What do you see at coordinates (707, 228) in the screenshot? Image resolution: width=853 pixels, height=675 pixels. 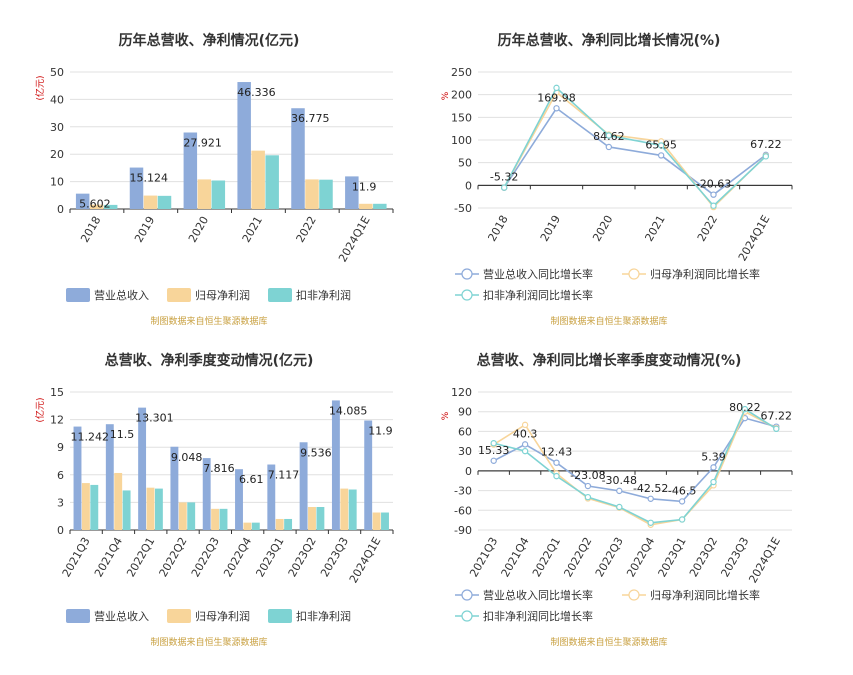 I see `x-tick-label: 2022` at bounding box center [707, 228].